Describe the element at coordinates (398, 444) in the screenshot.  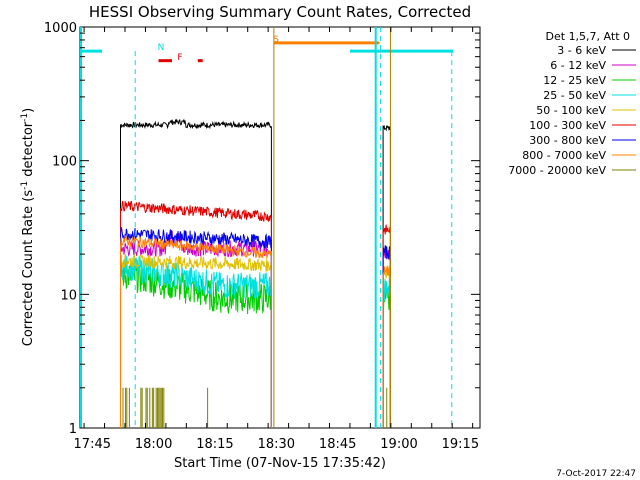
I see `x-tick-label: 19:00` at that location.